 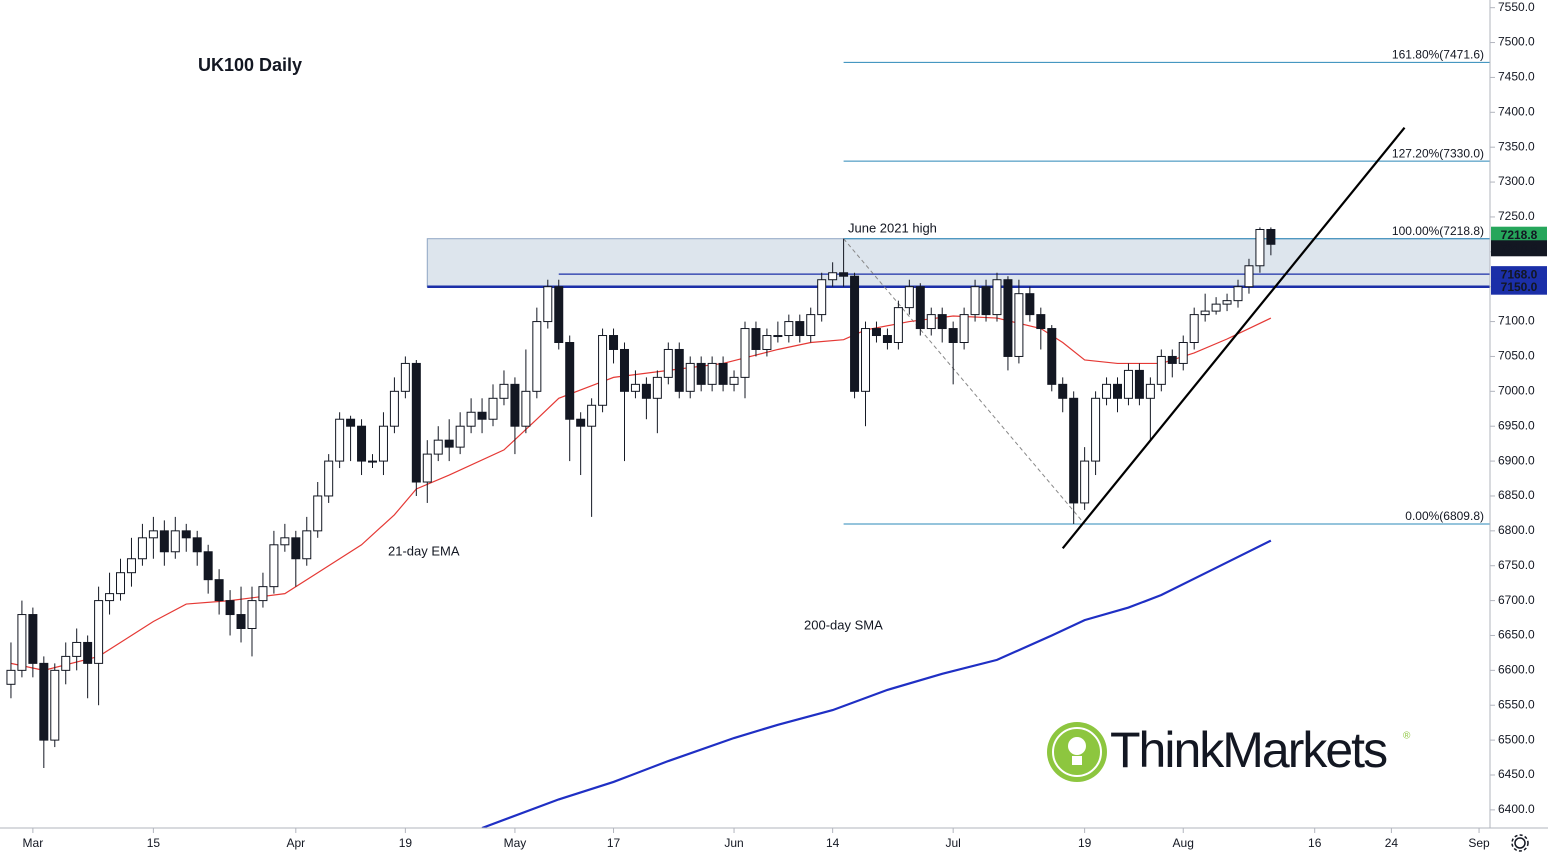 What do you see at coordinates (1516, 391) in the screenshot?
I see `y-tick-label: 7000.0` at bounding box center [1516, 391].